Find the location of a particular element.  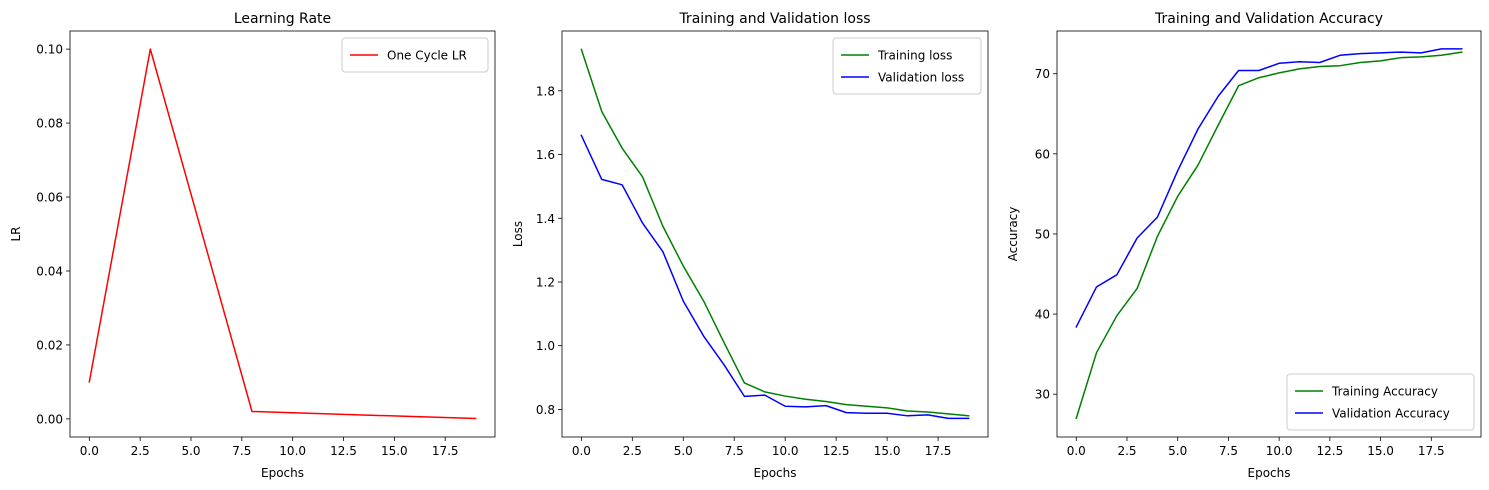

y-axis-label: Loss is located at coordinates (518, 234).